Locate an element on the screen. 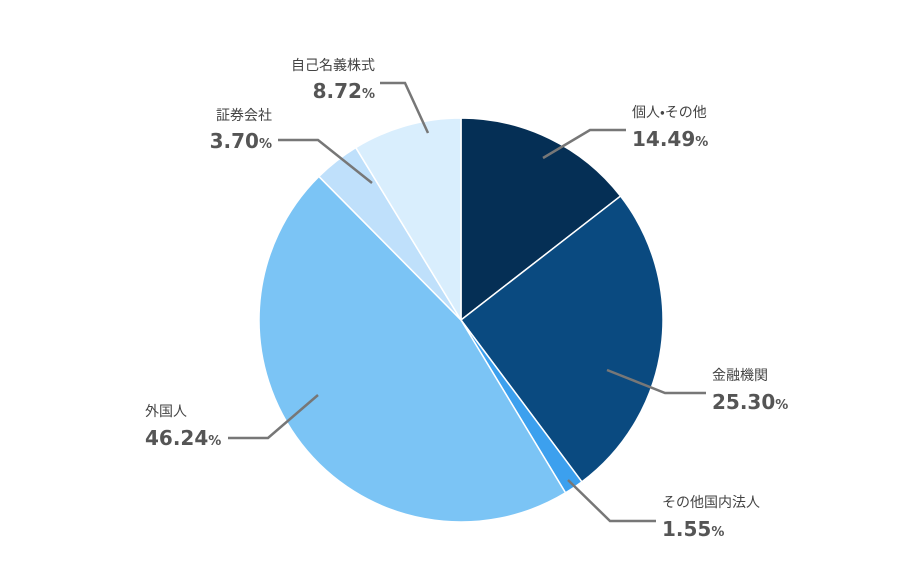 The height and width of the screenshot is (580, 920). value-label: 25.30% is located at coordinates (750, 402).